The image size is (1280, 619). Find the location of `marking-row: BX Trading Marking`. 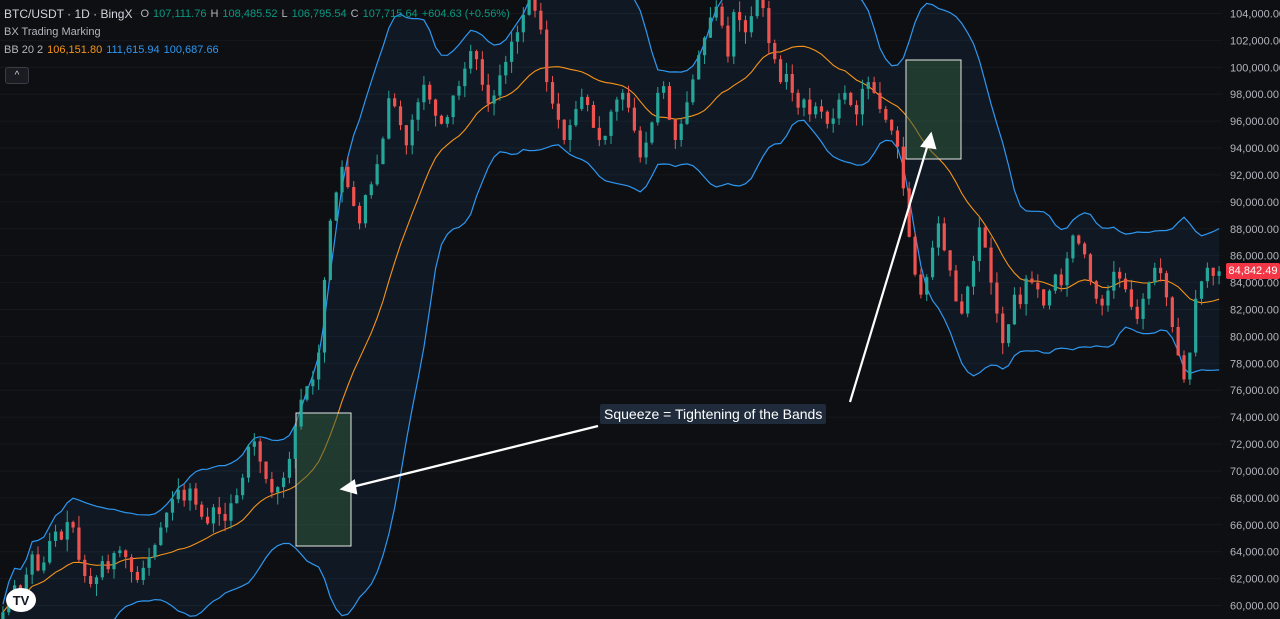

marking-row: BX Trading Marking is located at coordinates (257, 32).